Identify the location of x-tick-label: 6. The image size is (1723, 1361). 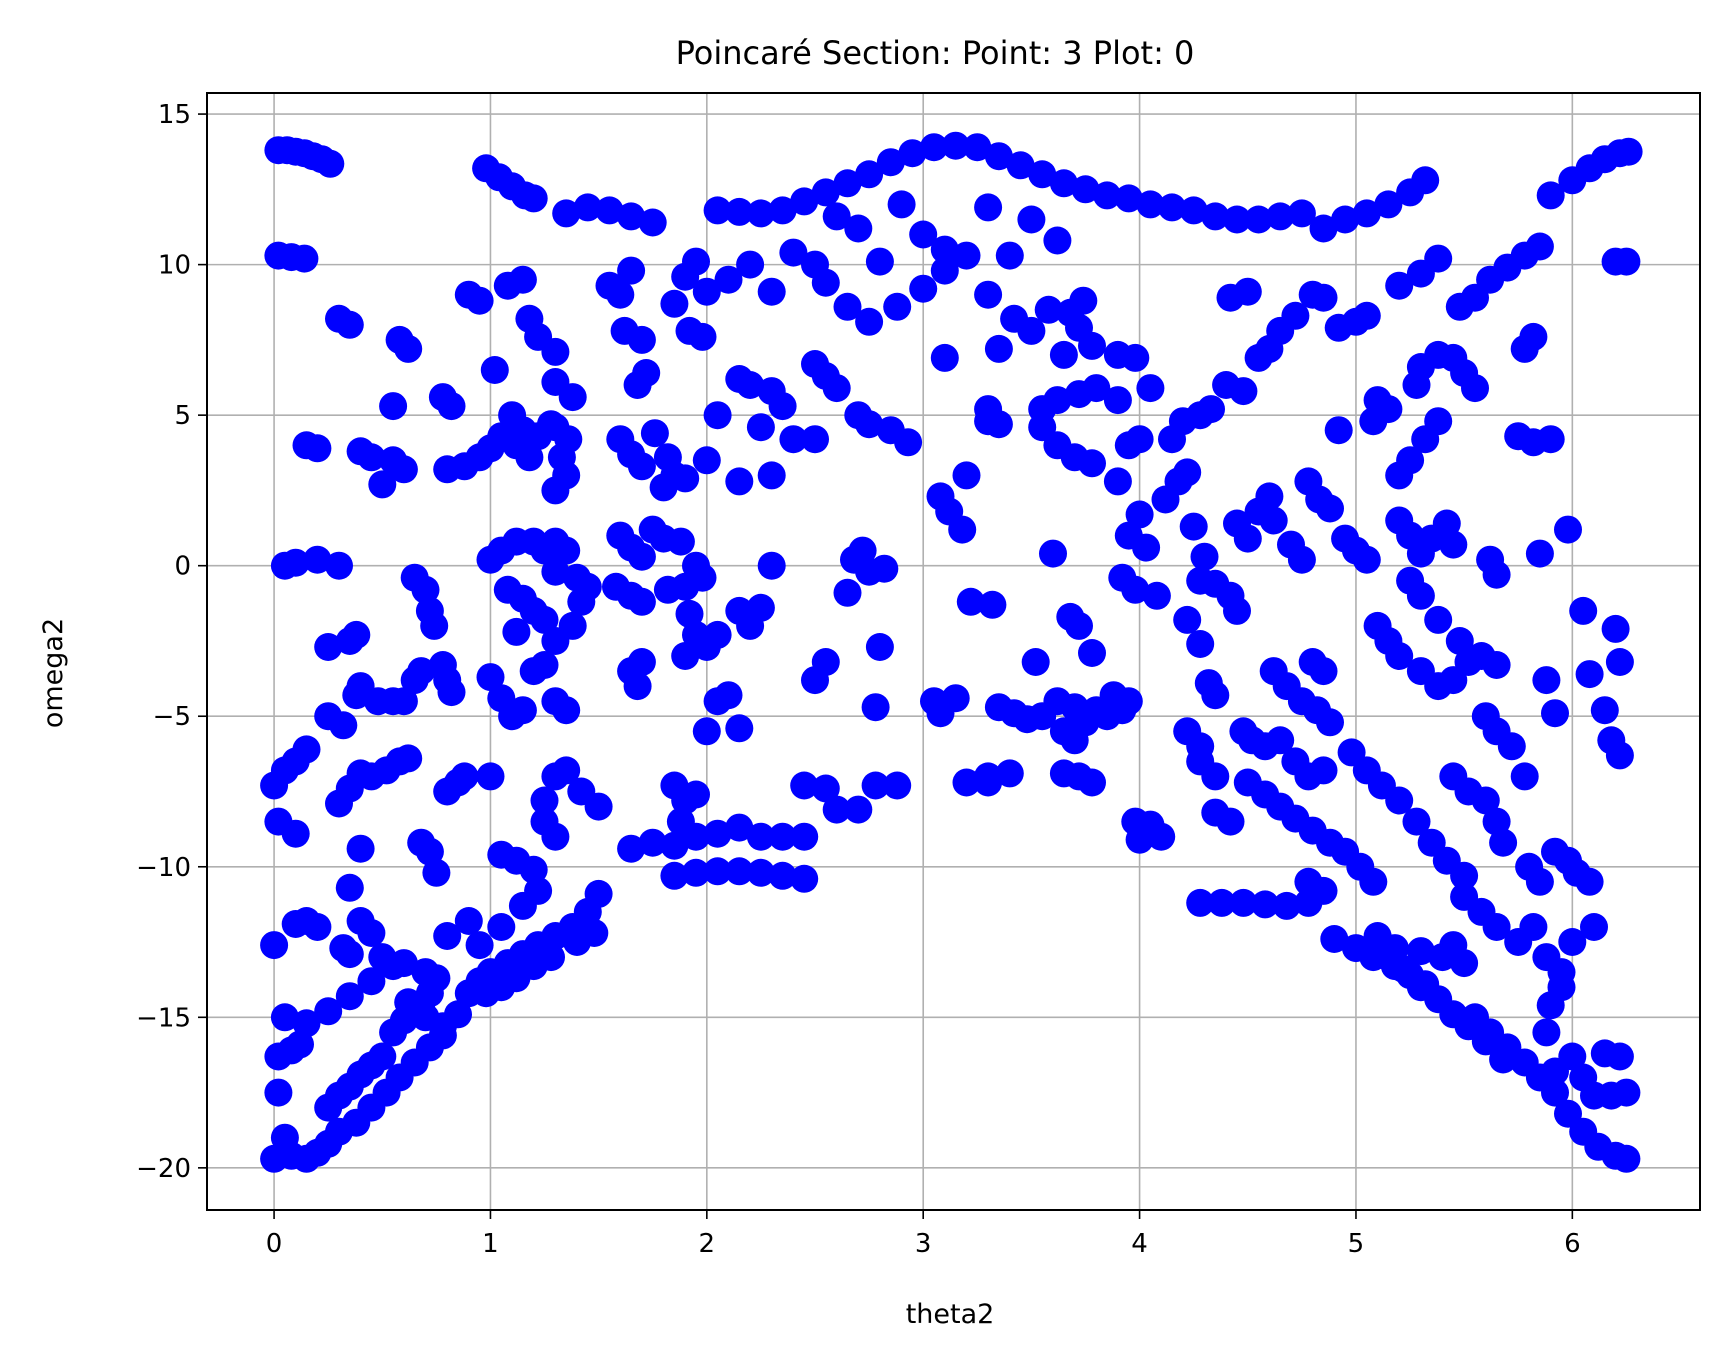
(1572, 1244).